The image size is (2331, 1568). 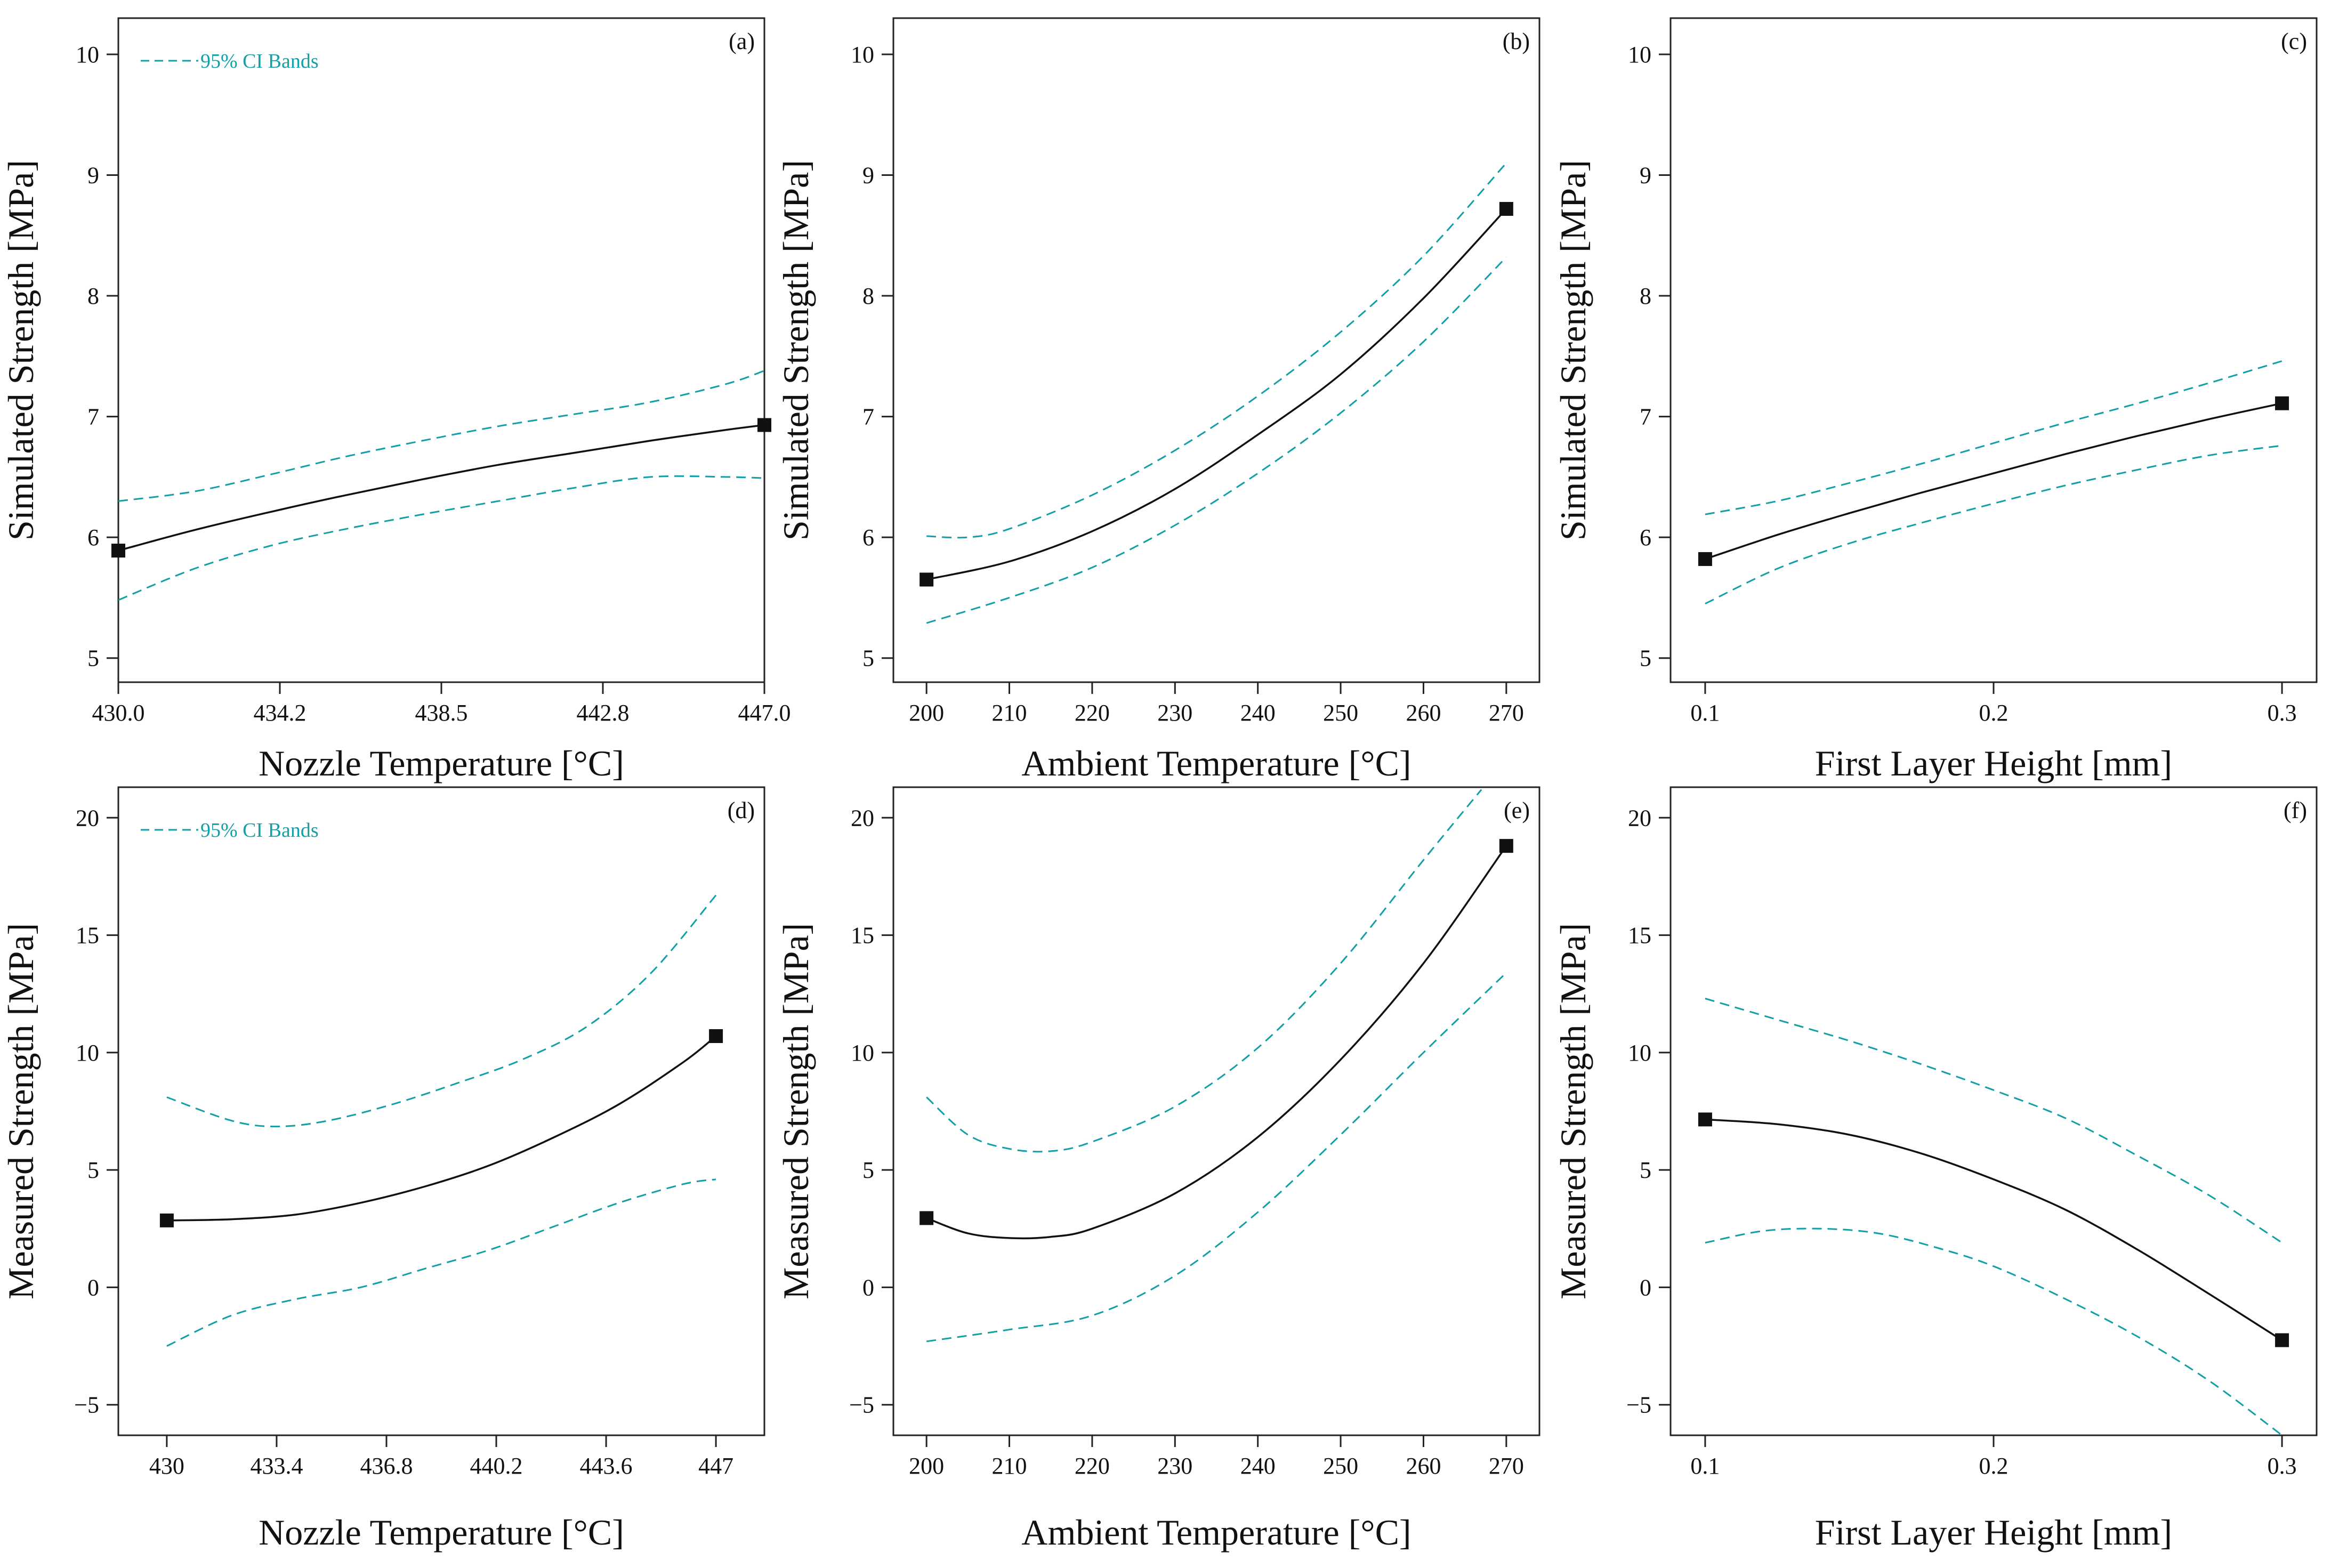 I want to click on x-tick-label: 434.2, so click(x=281, y=713).